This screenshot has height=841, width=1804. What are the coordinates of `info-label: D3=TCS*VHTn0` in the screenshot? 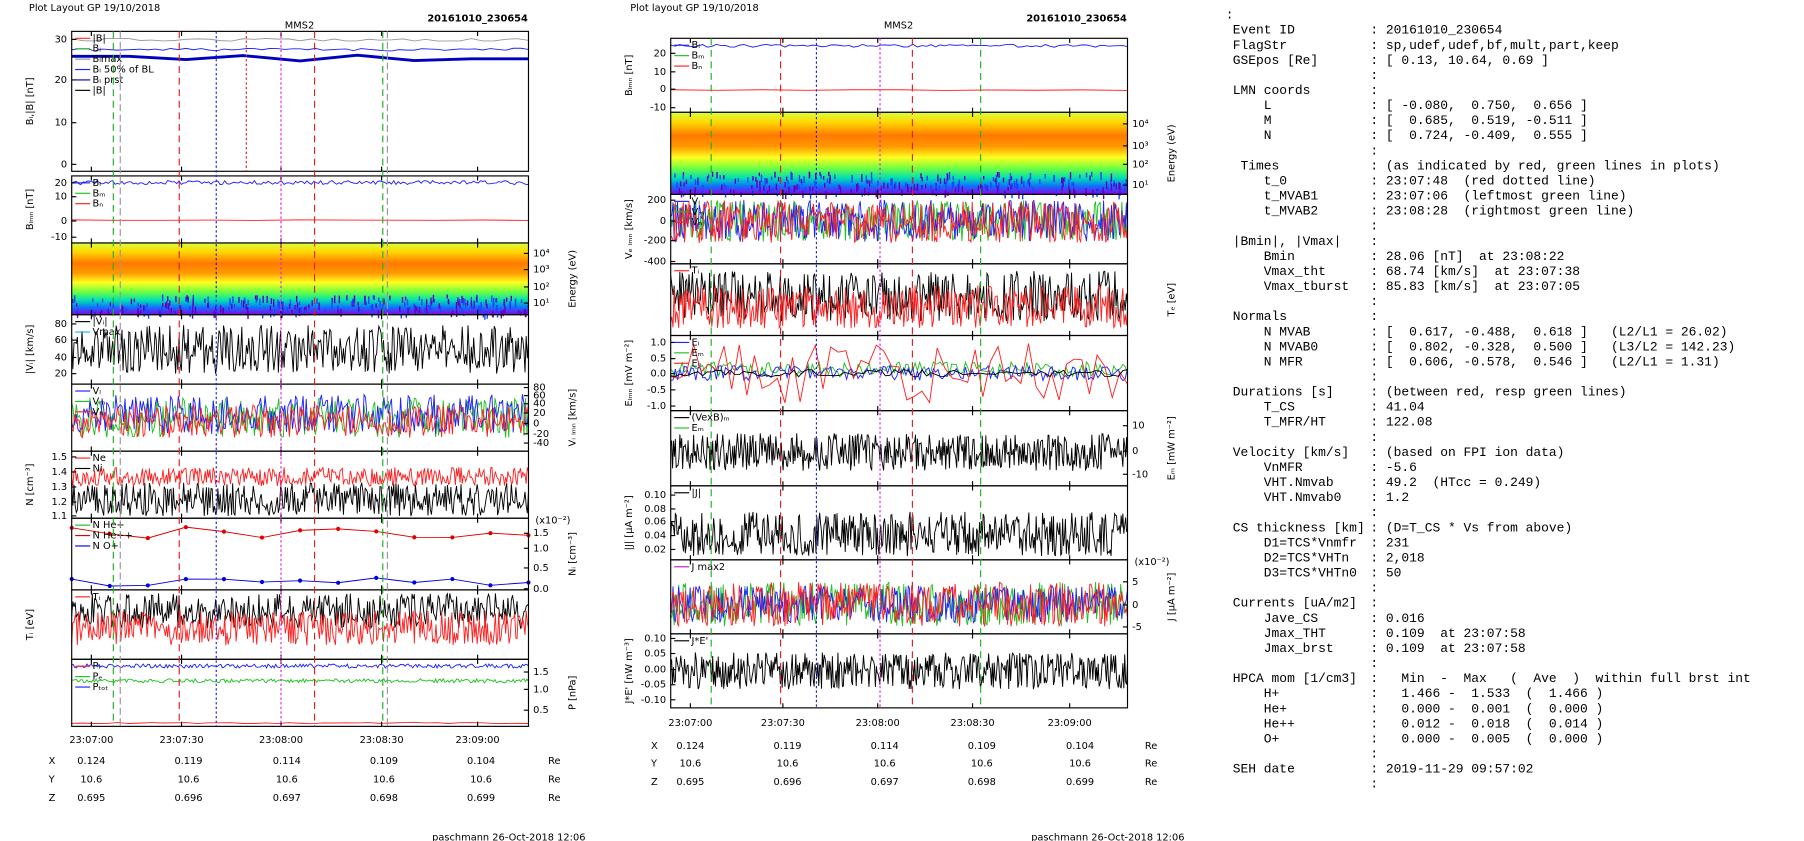 It's located at (1295, 573).